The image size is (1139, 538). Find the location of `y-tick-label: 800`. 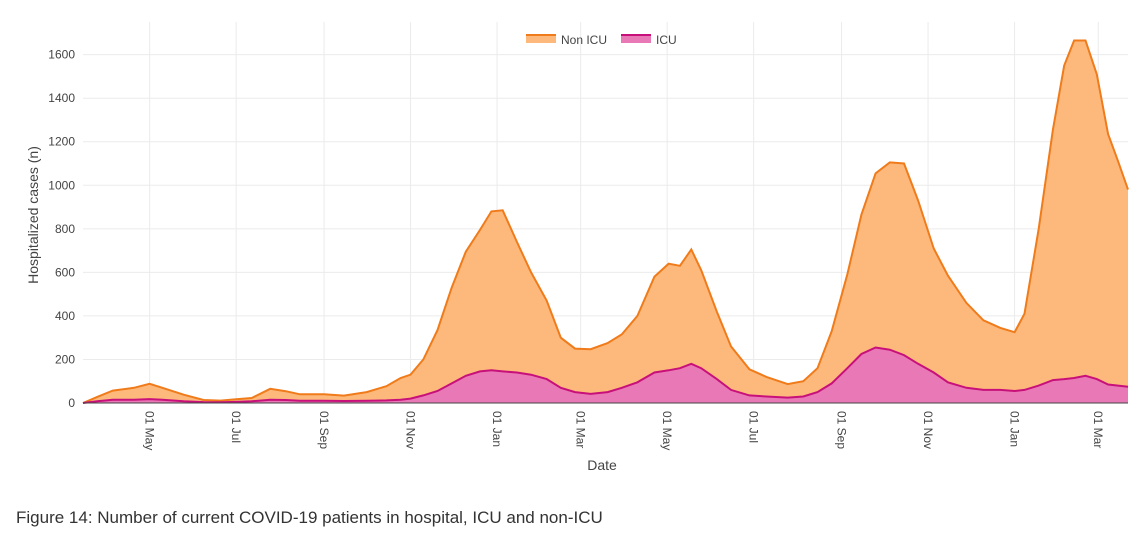

y-tick-label: 800 is located at coordinates (65, 229).